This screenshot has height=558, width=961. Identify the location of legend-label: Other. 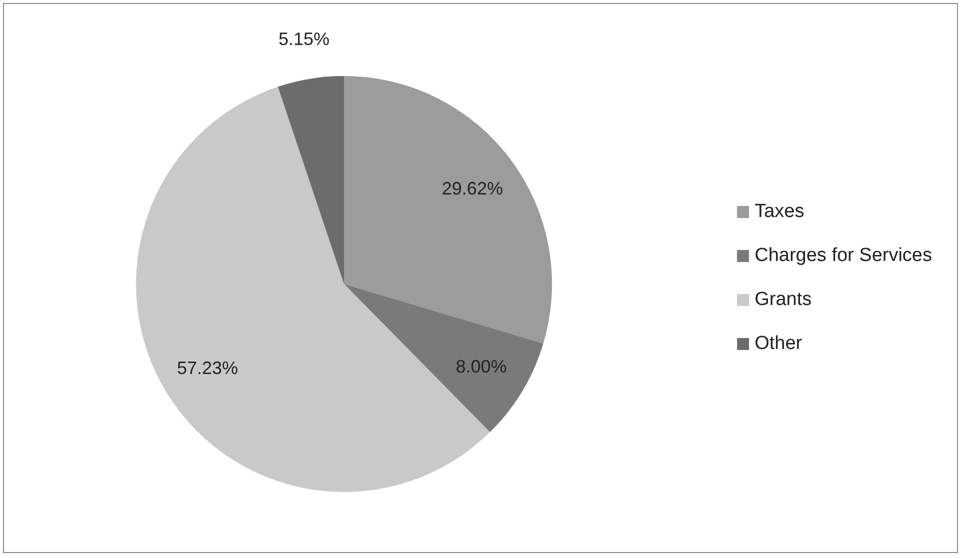
(778, 344).